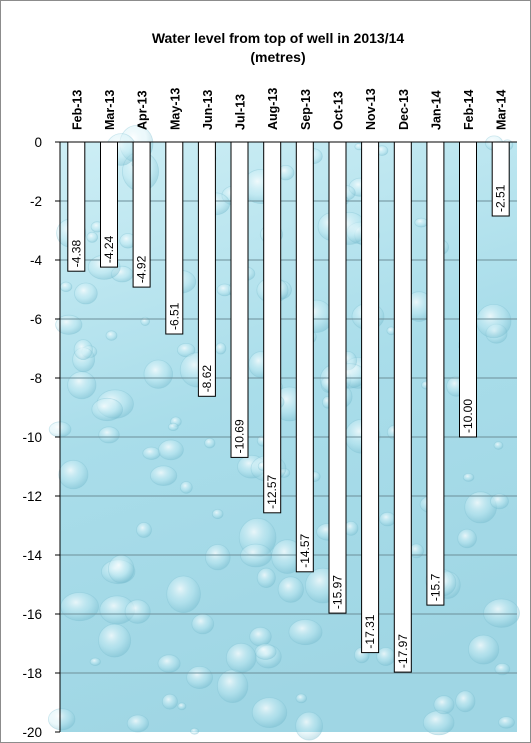 This screenshot has width=531, height=743. I want to click on data-label-Apr-13: -4.92, so click(142, 269).